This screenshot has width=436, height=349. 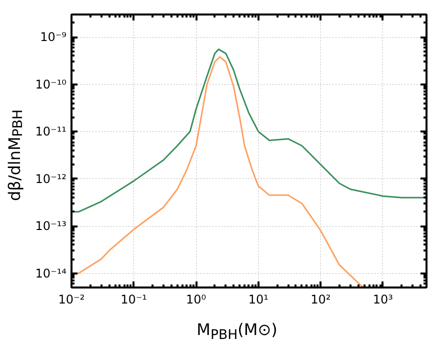 I want to click on x-tick-label: 10², so click(x=320, y=299).